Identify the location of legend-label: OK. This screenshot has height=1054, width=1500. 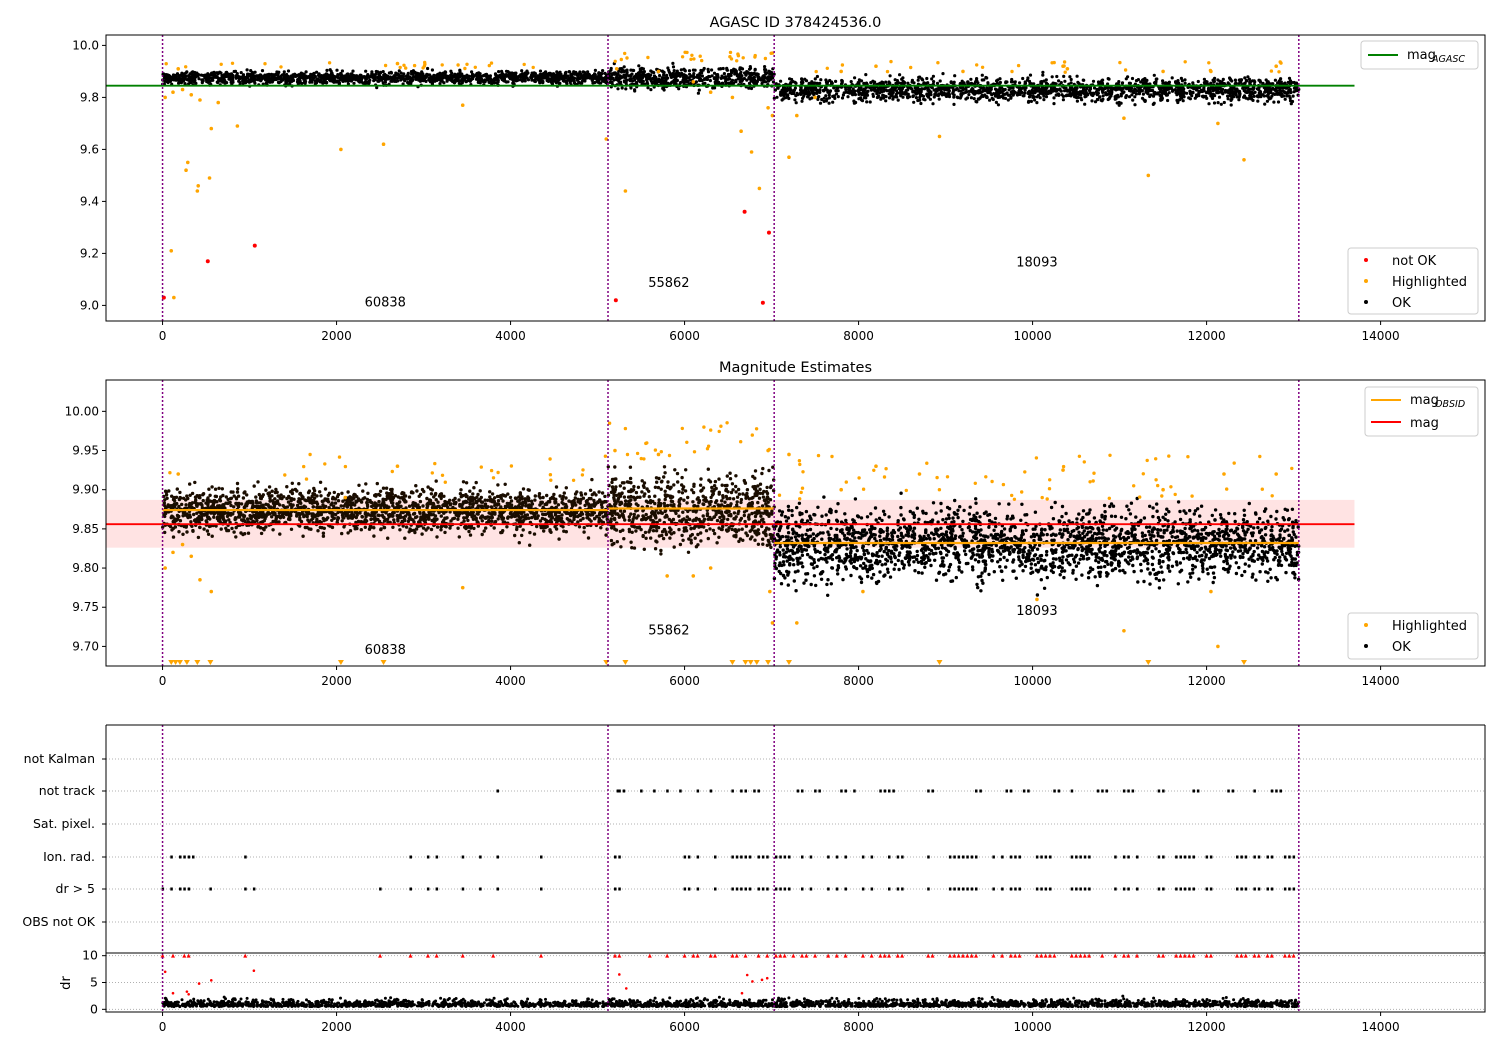
(1401, 303).